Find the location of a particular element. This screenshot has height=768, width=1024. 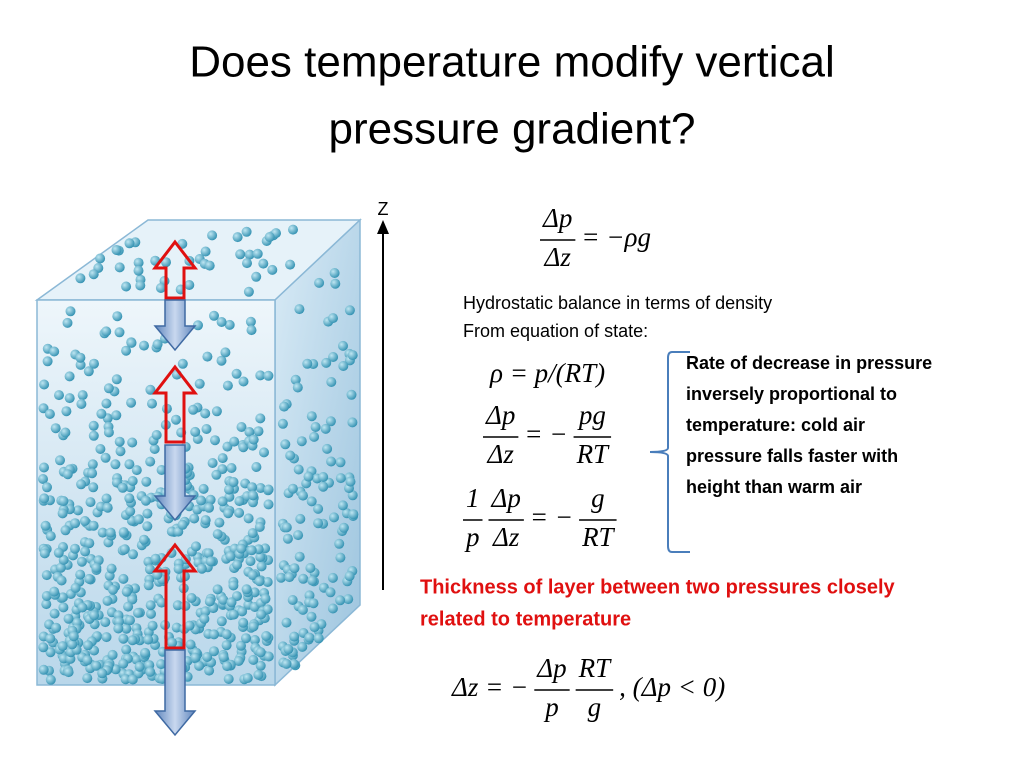

equation-denominator: g is located at coordinates (595, 707).